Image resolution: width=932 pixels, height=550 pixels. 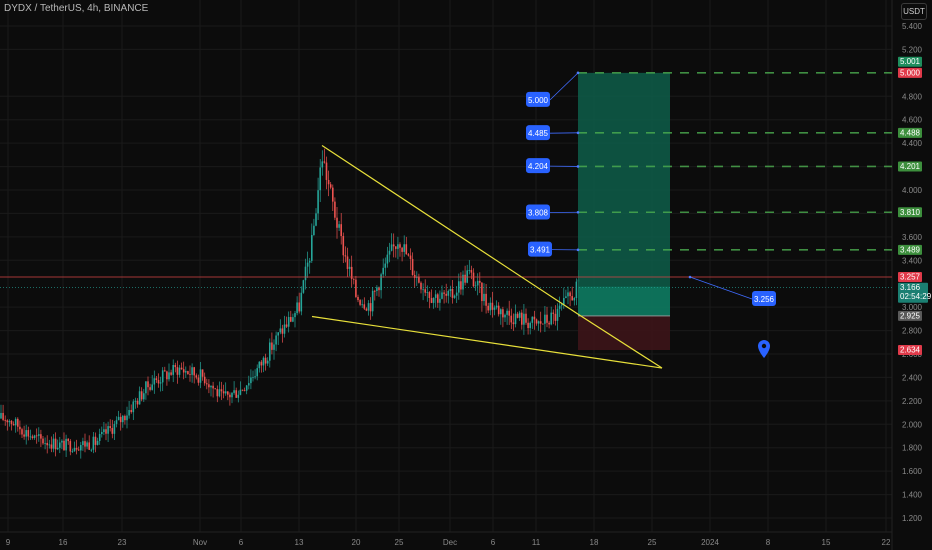 I want to click on target-callout-text: 3.808, so click(x=538, y=212).